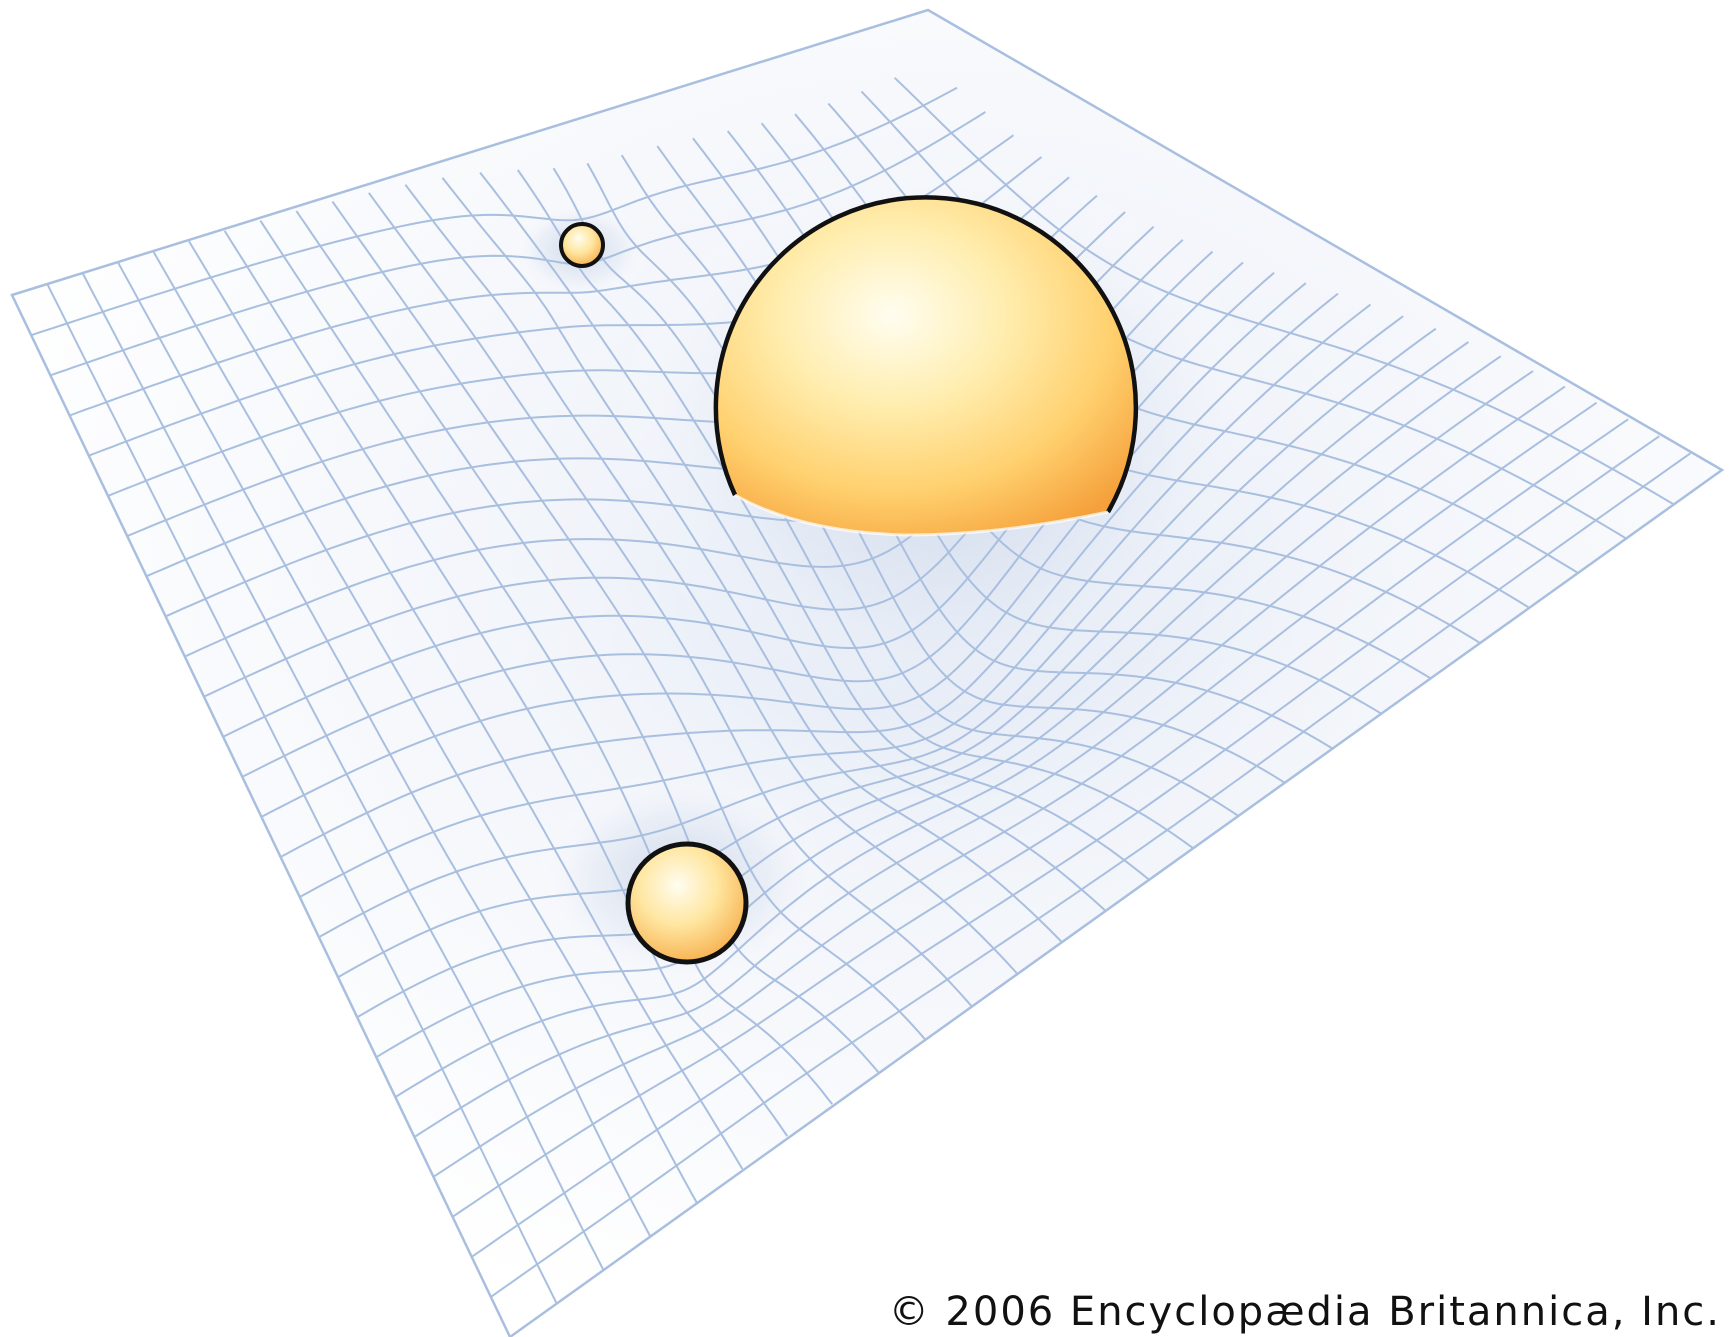 The height and width of the screenshot is (1337, 1735). I want to click on large-mass, so click(926, 366).